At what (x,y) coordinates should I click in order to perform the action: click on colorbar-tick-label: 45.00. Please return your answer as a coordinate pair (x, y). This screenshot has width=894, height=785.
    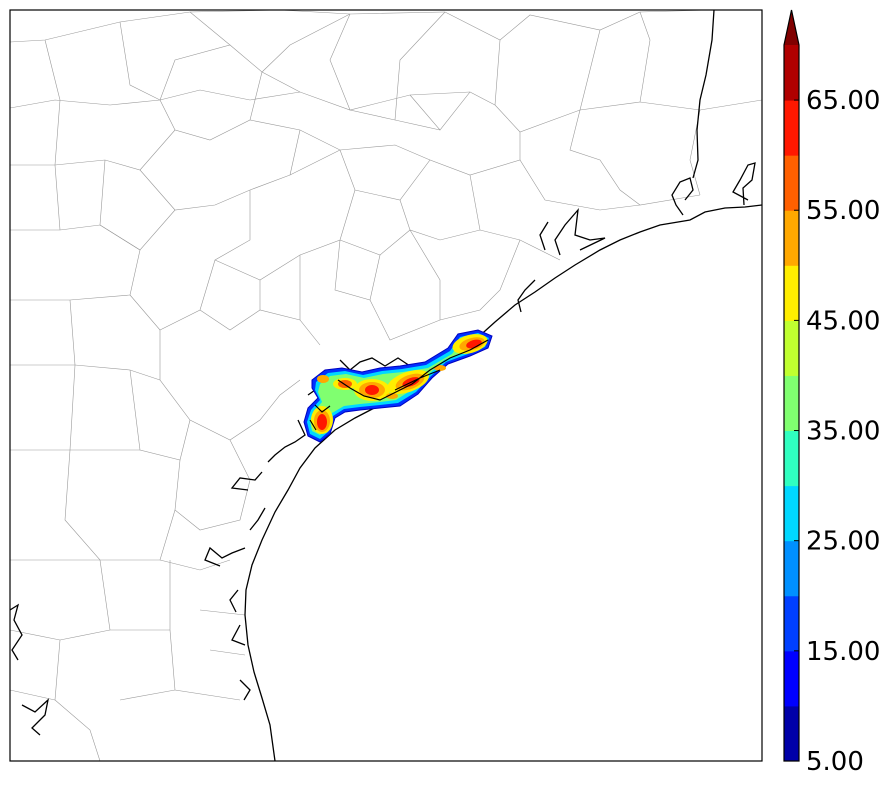
    Looking at the image, I should click on (843, 321).